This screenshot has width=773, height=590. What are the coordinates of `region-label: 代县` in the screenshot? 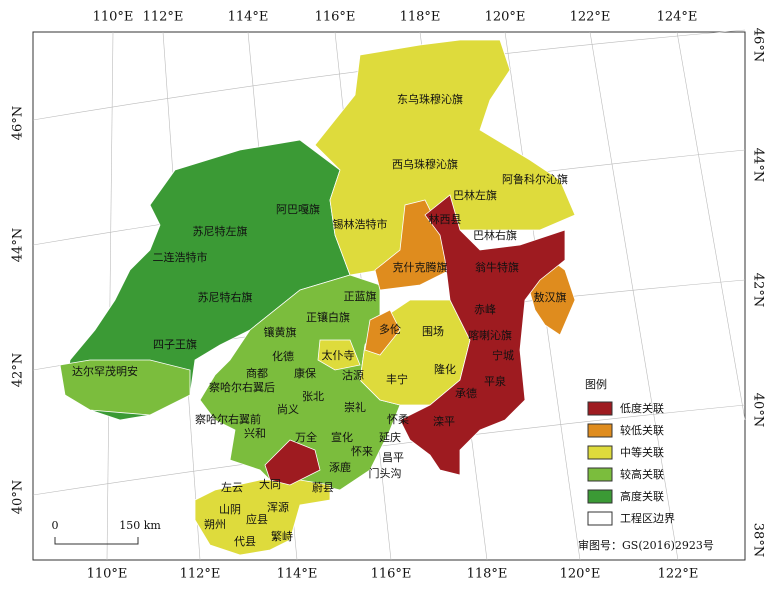 It's located at (245, 541).